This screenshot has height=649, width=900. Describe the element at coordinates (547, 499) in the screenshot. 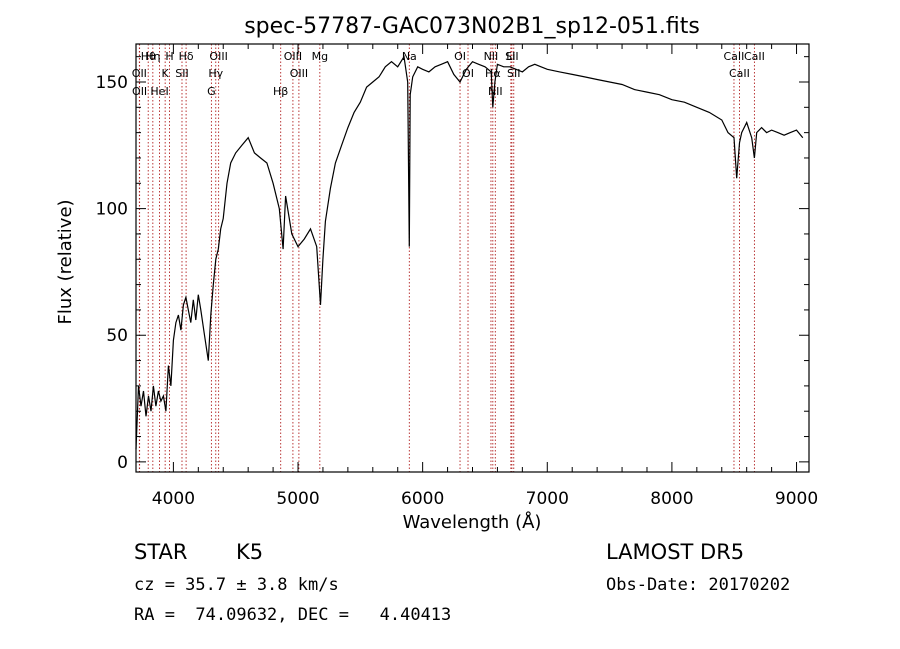

I see `x-tick-label: 7000` at that location.